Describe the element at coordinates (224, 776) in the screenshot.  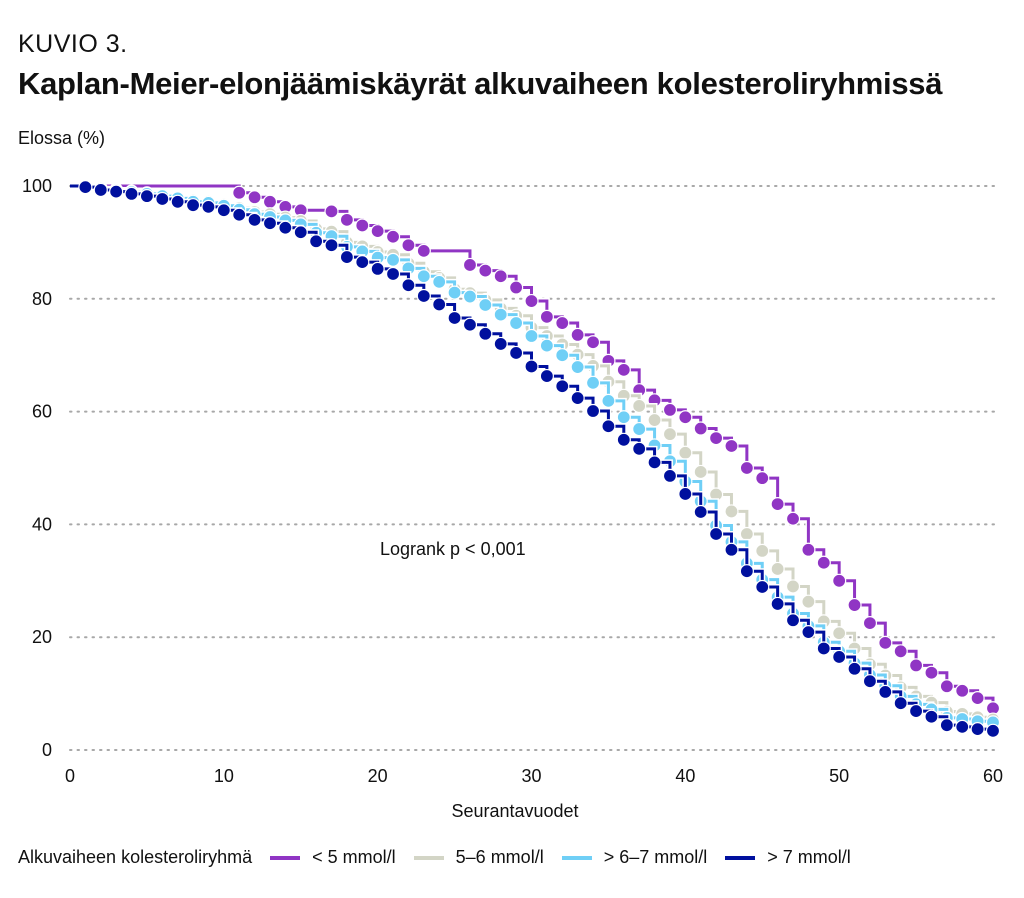
I see `x-tick-label: 10` at that location.